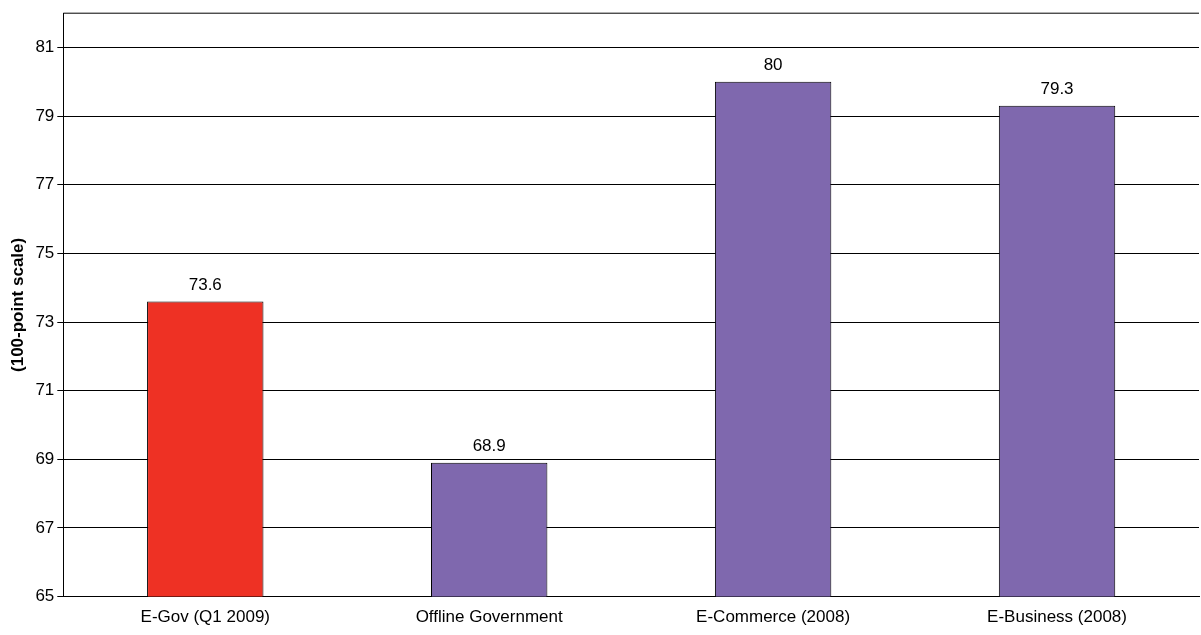 This screenshot has height=635, width=1201. I want to click on data-label: 79.3, so click(1057, 89).